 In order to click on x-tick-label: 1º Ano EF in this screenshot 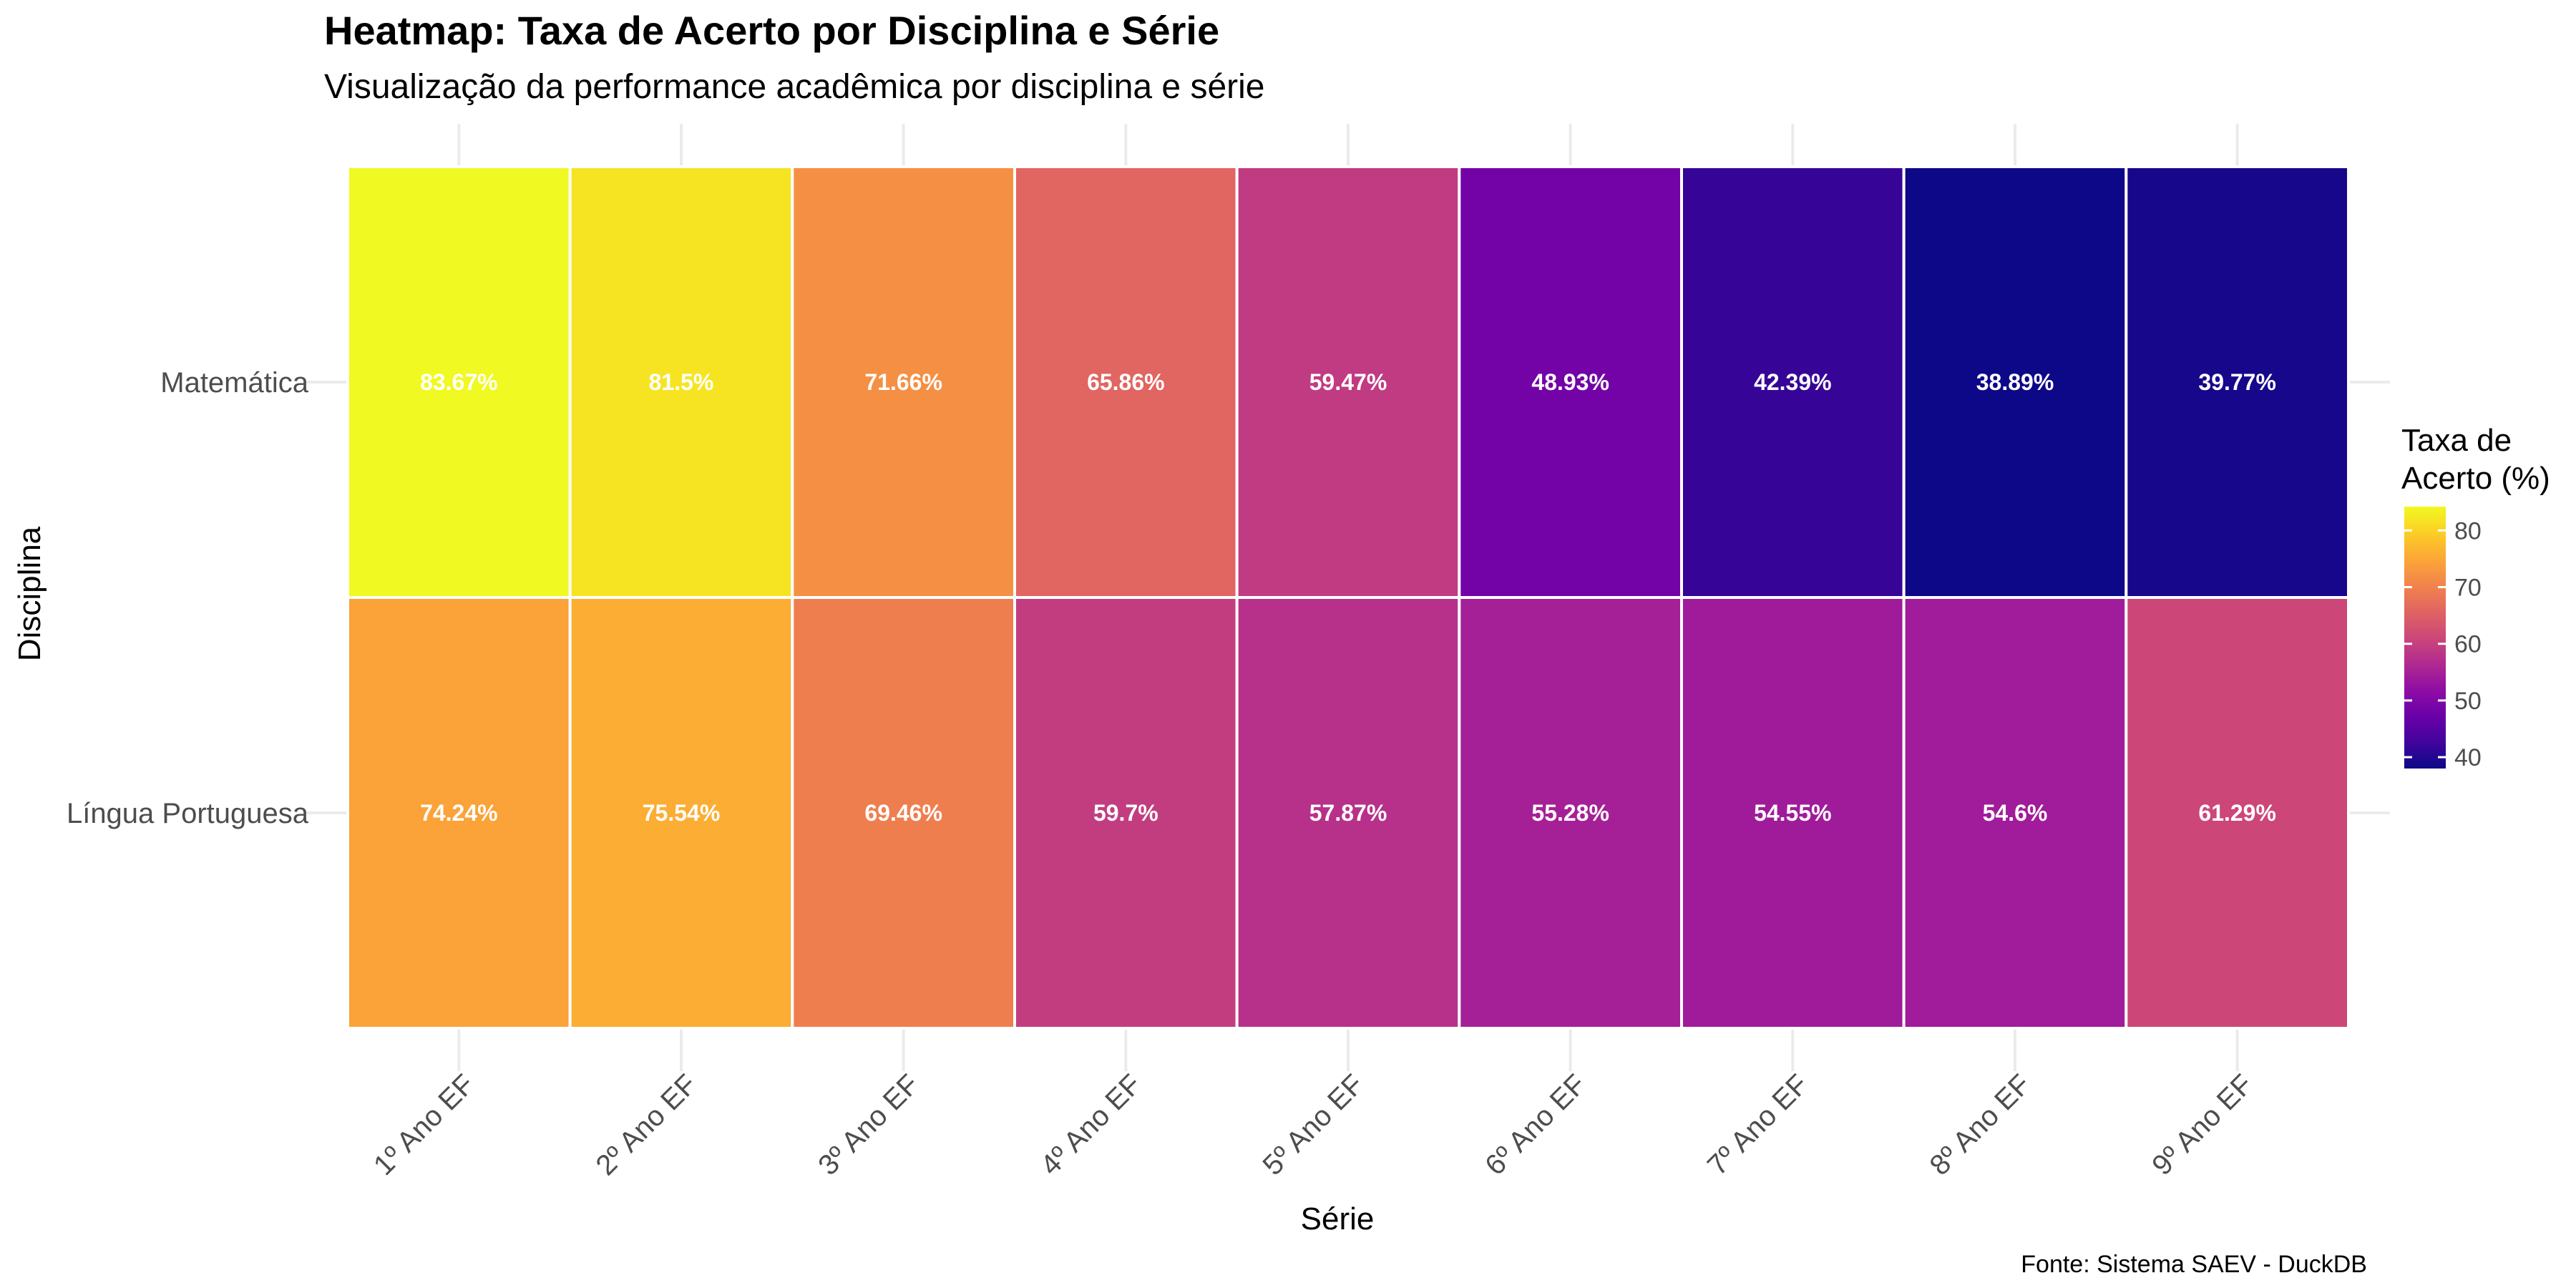, I will do `click(425, 1124)`.